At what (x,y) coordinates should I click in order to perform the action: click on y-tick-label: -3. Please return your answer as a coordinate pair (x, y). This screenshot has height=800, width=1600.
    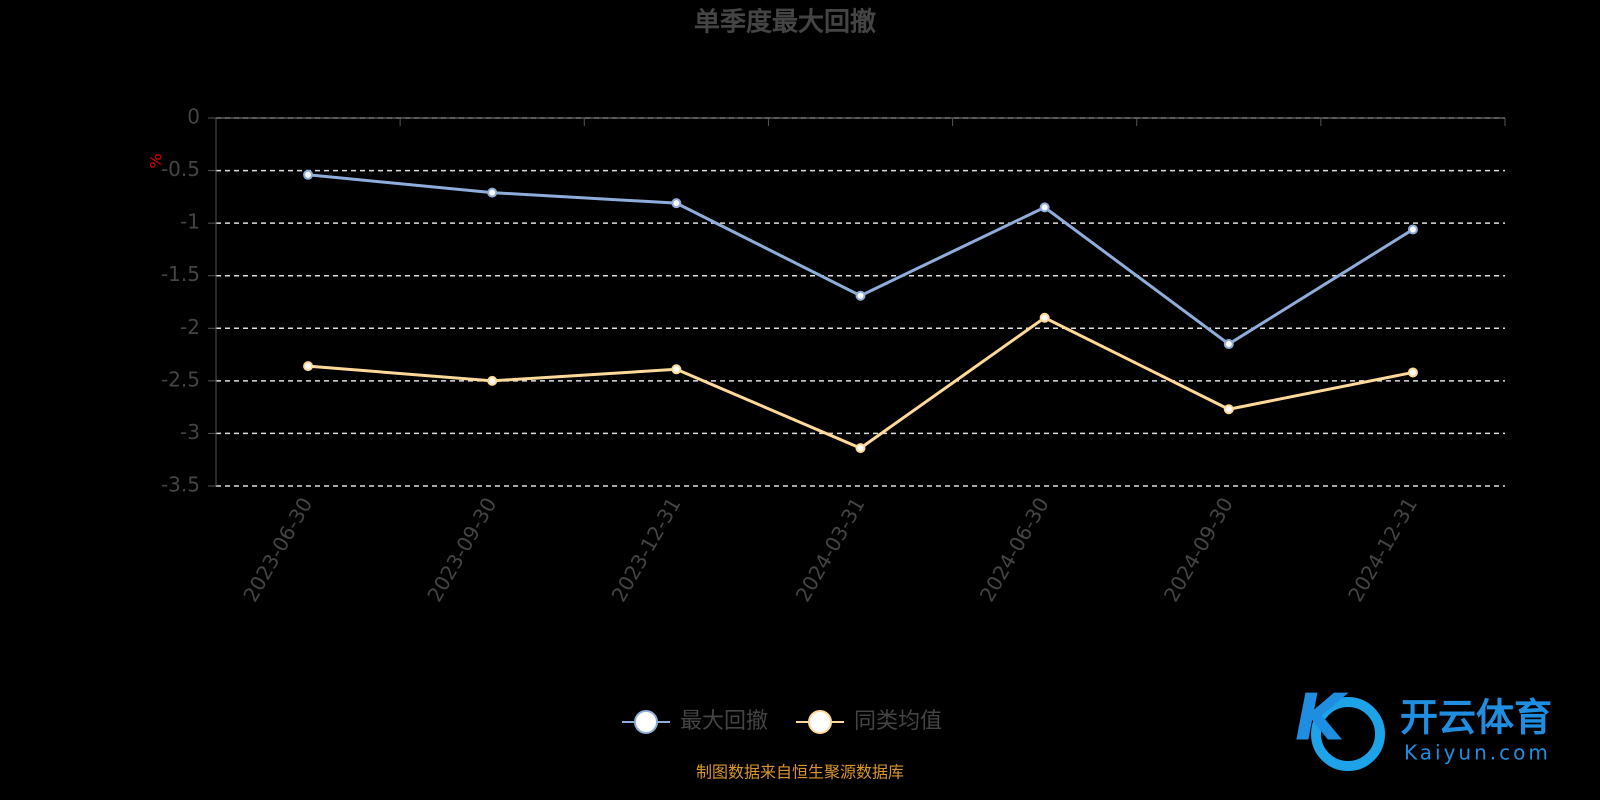
    Looking at the image, I should click on (190, 432).